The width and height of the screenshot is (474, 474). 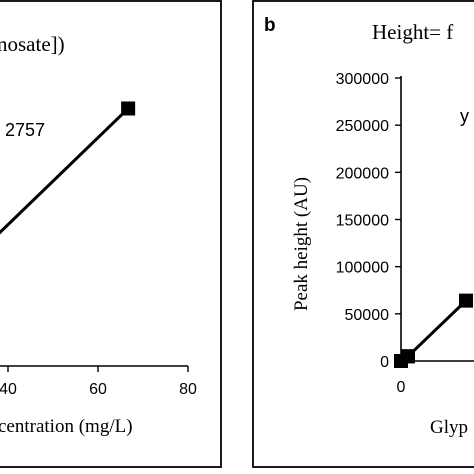 I want to click on panel-b-y-tick-label: 200000, so click(x=362, y=173).